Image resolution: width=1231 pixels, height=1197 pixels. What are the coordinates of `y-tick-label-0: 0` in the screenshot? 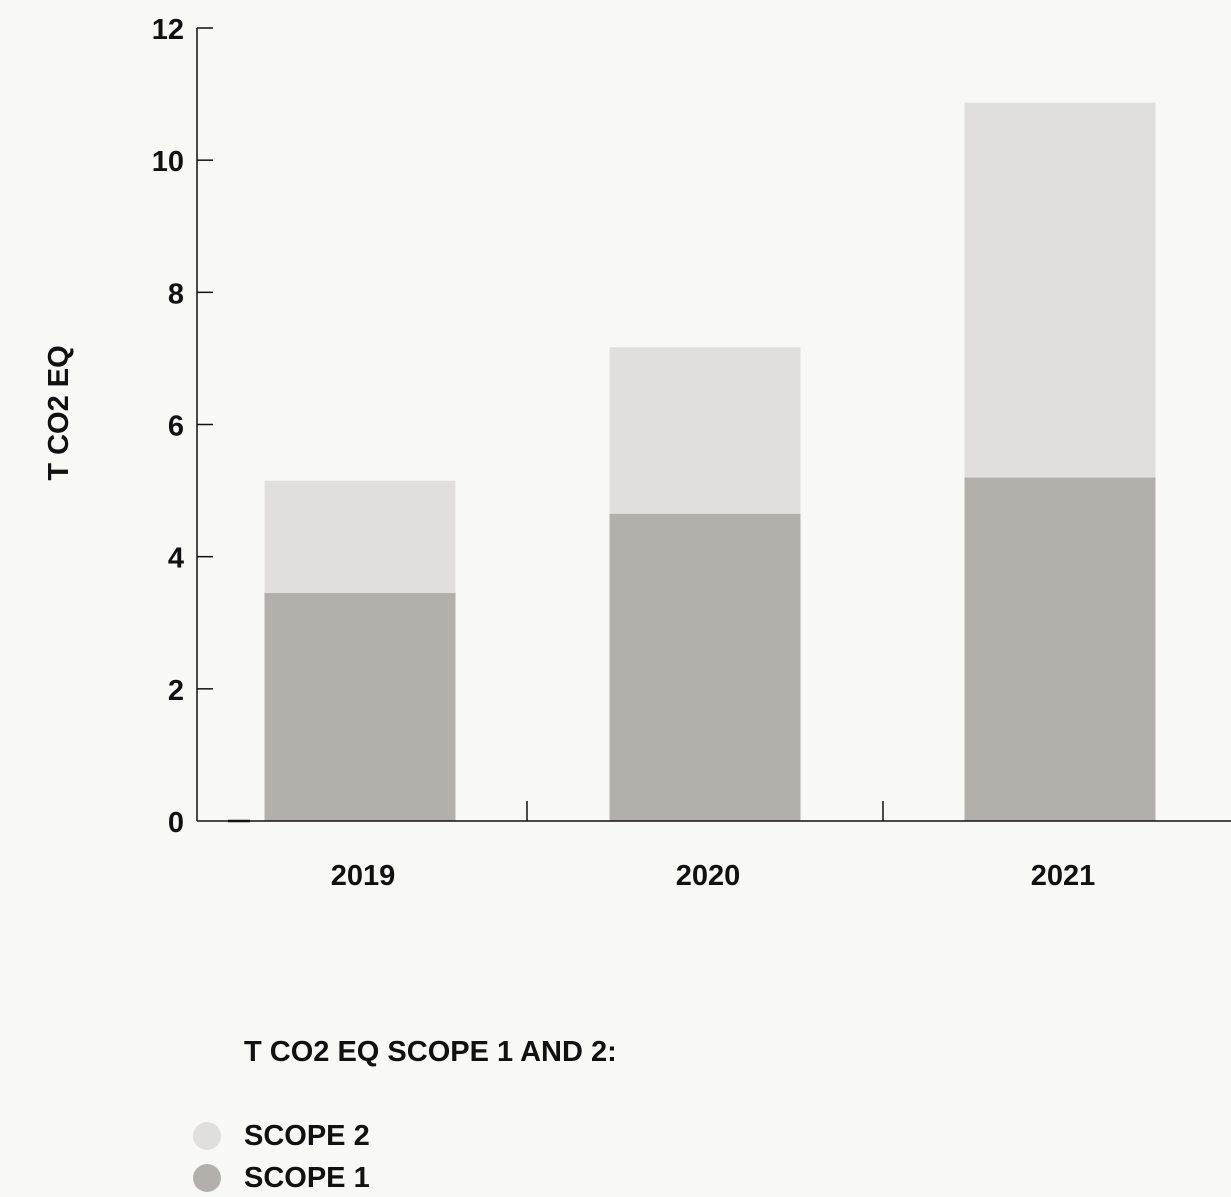 It's located at (176, 823).